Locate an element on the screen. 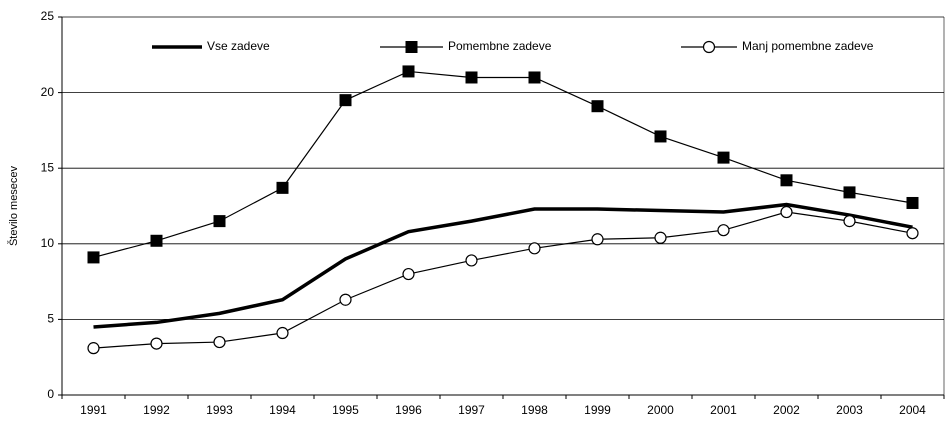 The width and height of the screenshot is (947, 421). x-tick-label: 1992 is located at coordinates (156, 410).